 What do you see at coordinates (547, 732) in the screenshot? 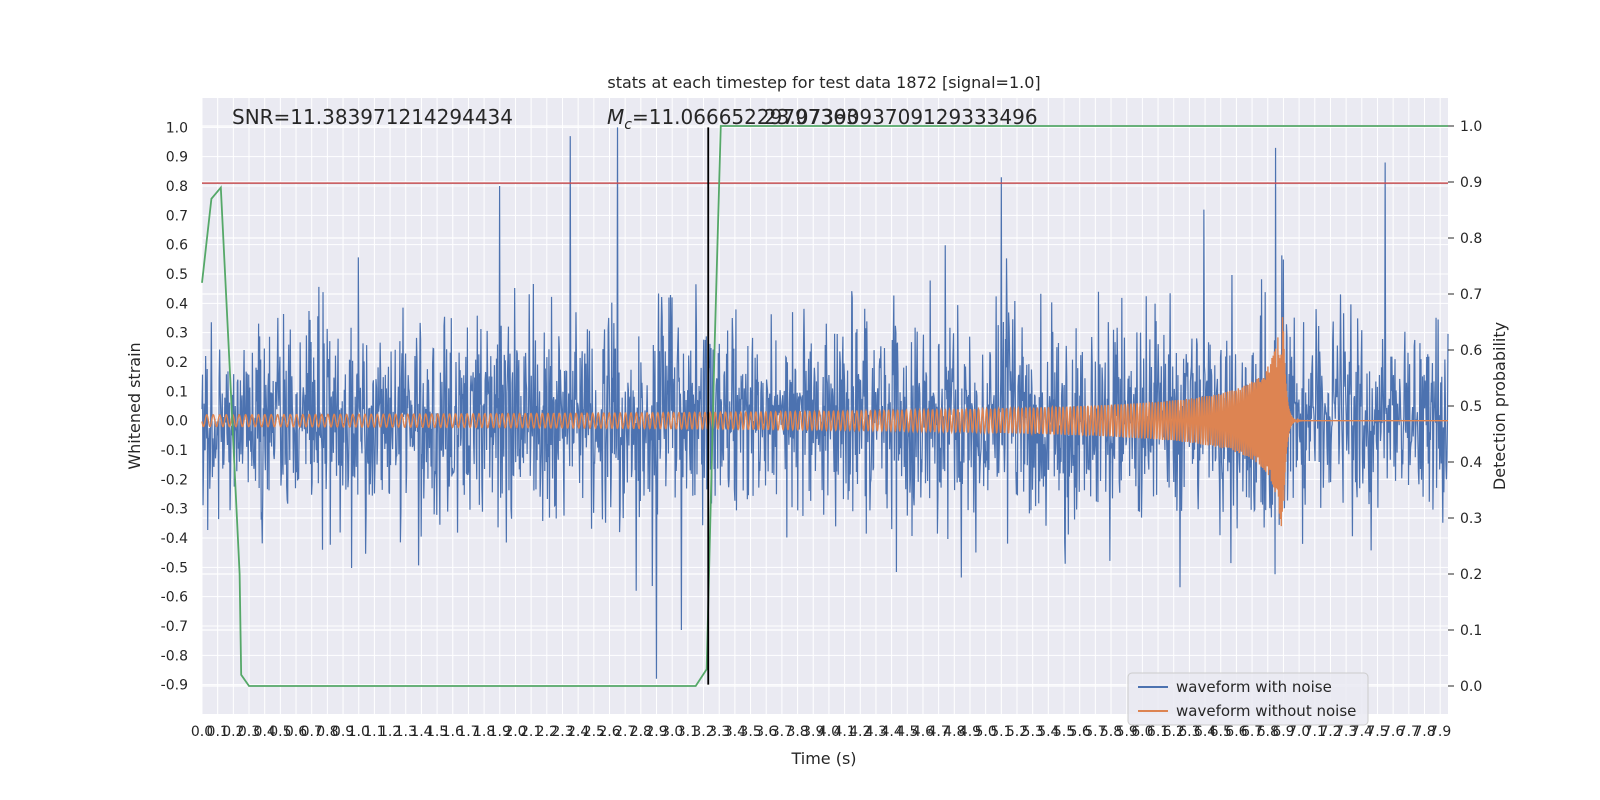
I see `x-tick-label: 2.2` at bounding box center [547, 732].